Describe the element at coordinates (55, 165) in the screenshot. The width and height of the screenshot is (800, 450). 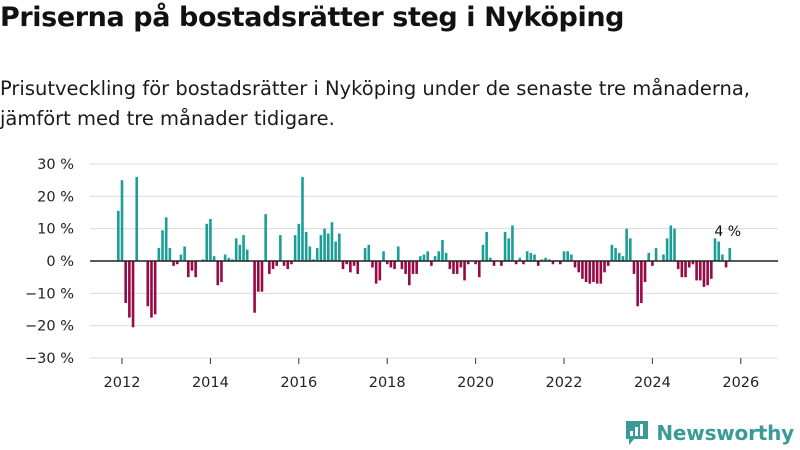
I see `y-tick-label: 30 %` at that location.